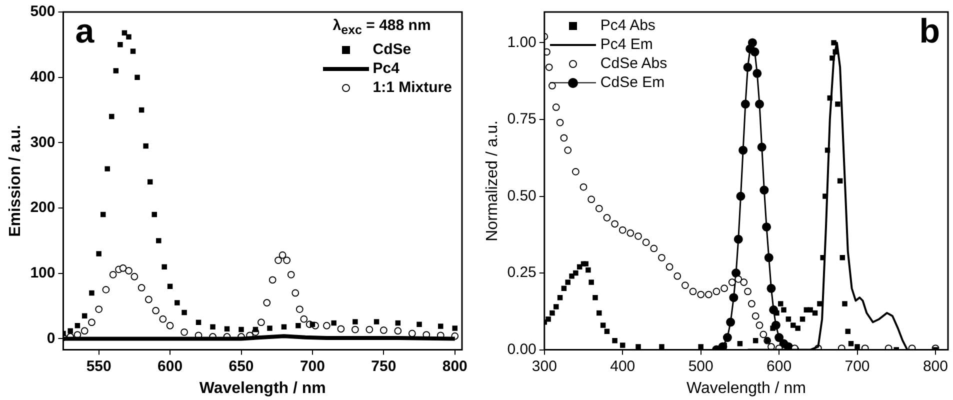 This screenshot has width=953, height=400. Describe the element at coordinates (626, 44) in the screenshot. I see `legend-label: Pc4 Em` at that location.